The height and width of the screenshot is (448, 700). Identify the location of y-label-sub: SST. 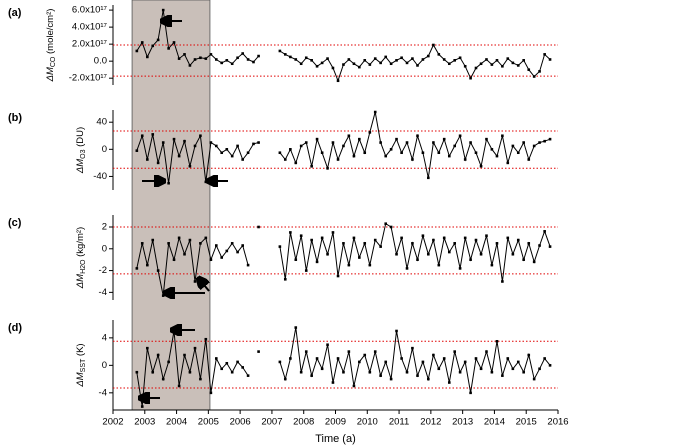
(83, 365).